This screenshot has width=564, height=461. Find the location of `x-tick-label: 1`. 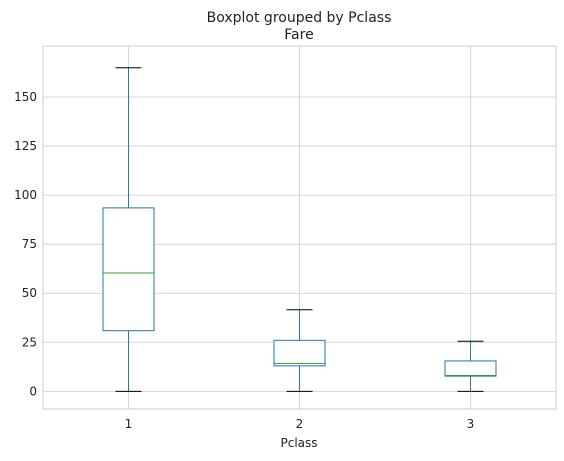

x-tick-label: 1 is located at coordinates (129, 424).